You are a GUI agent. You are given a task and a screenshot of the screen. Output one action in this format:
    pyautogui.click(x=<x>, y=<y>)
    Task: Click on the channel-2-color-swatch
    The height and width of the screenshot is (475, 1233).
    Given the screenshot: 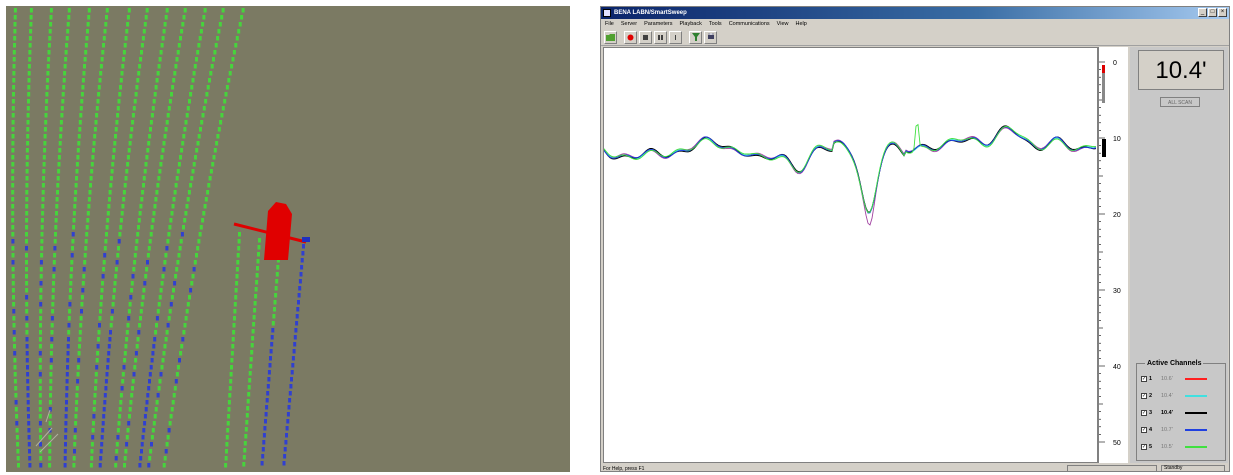 What is the action you would take?
    pyautogui.click(x=1196, y=396)
    